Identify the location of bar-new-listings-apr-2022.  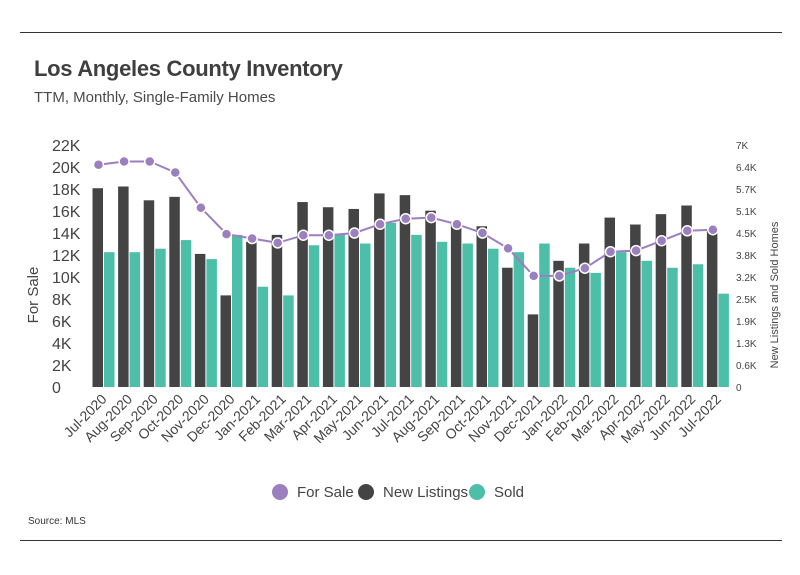
(635, 305).